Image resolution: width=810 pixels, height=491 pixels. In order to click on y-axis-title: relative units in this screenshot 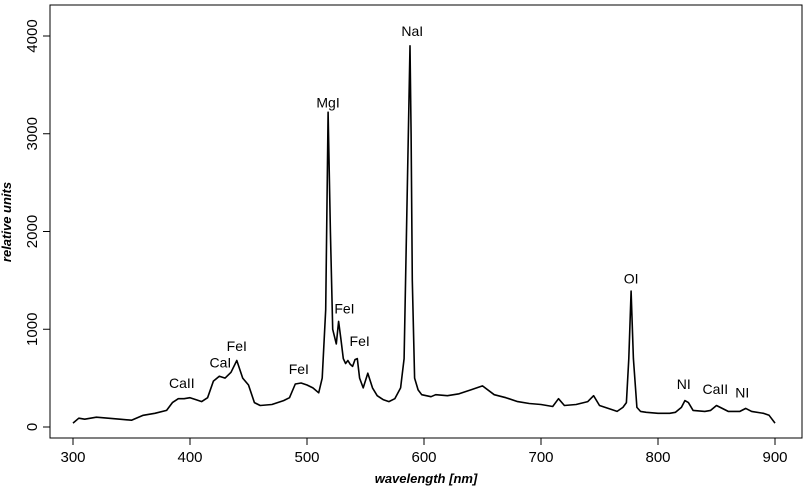, I will do `click(7, 222)`.